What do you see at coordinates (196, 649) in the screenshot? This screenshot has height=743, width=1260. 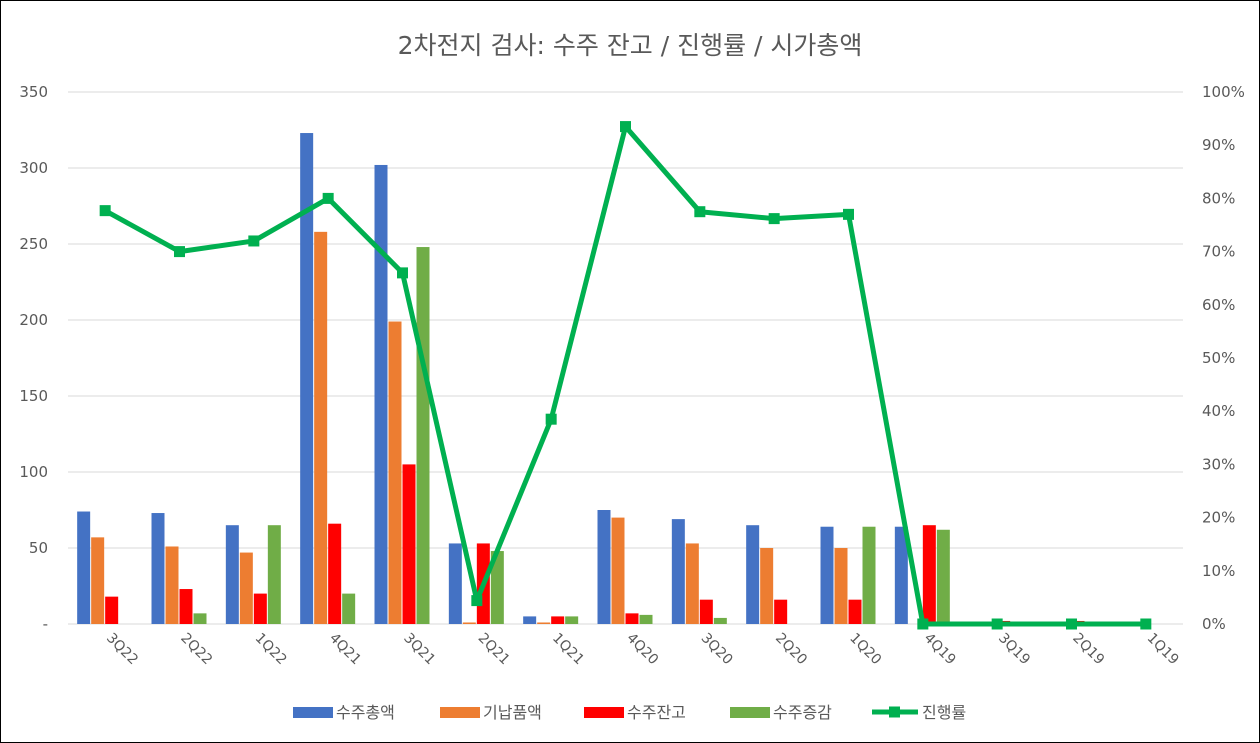 I see `x-tick-label: 2Q22` at bounding box center [196, 649].